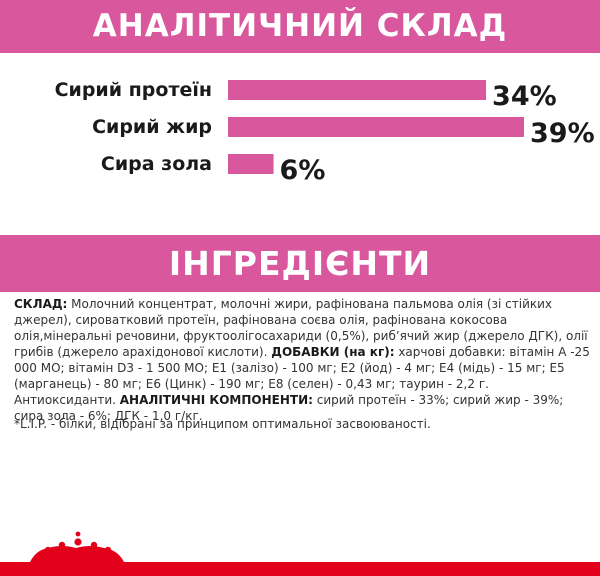  I want to click on analytic-composition-title: АНАЛІТИЧНИЙ СКЛАД, so click(300, 26).